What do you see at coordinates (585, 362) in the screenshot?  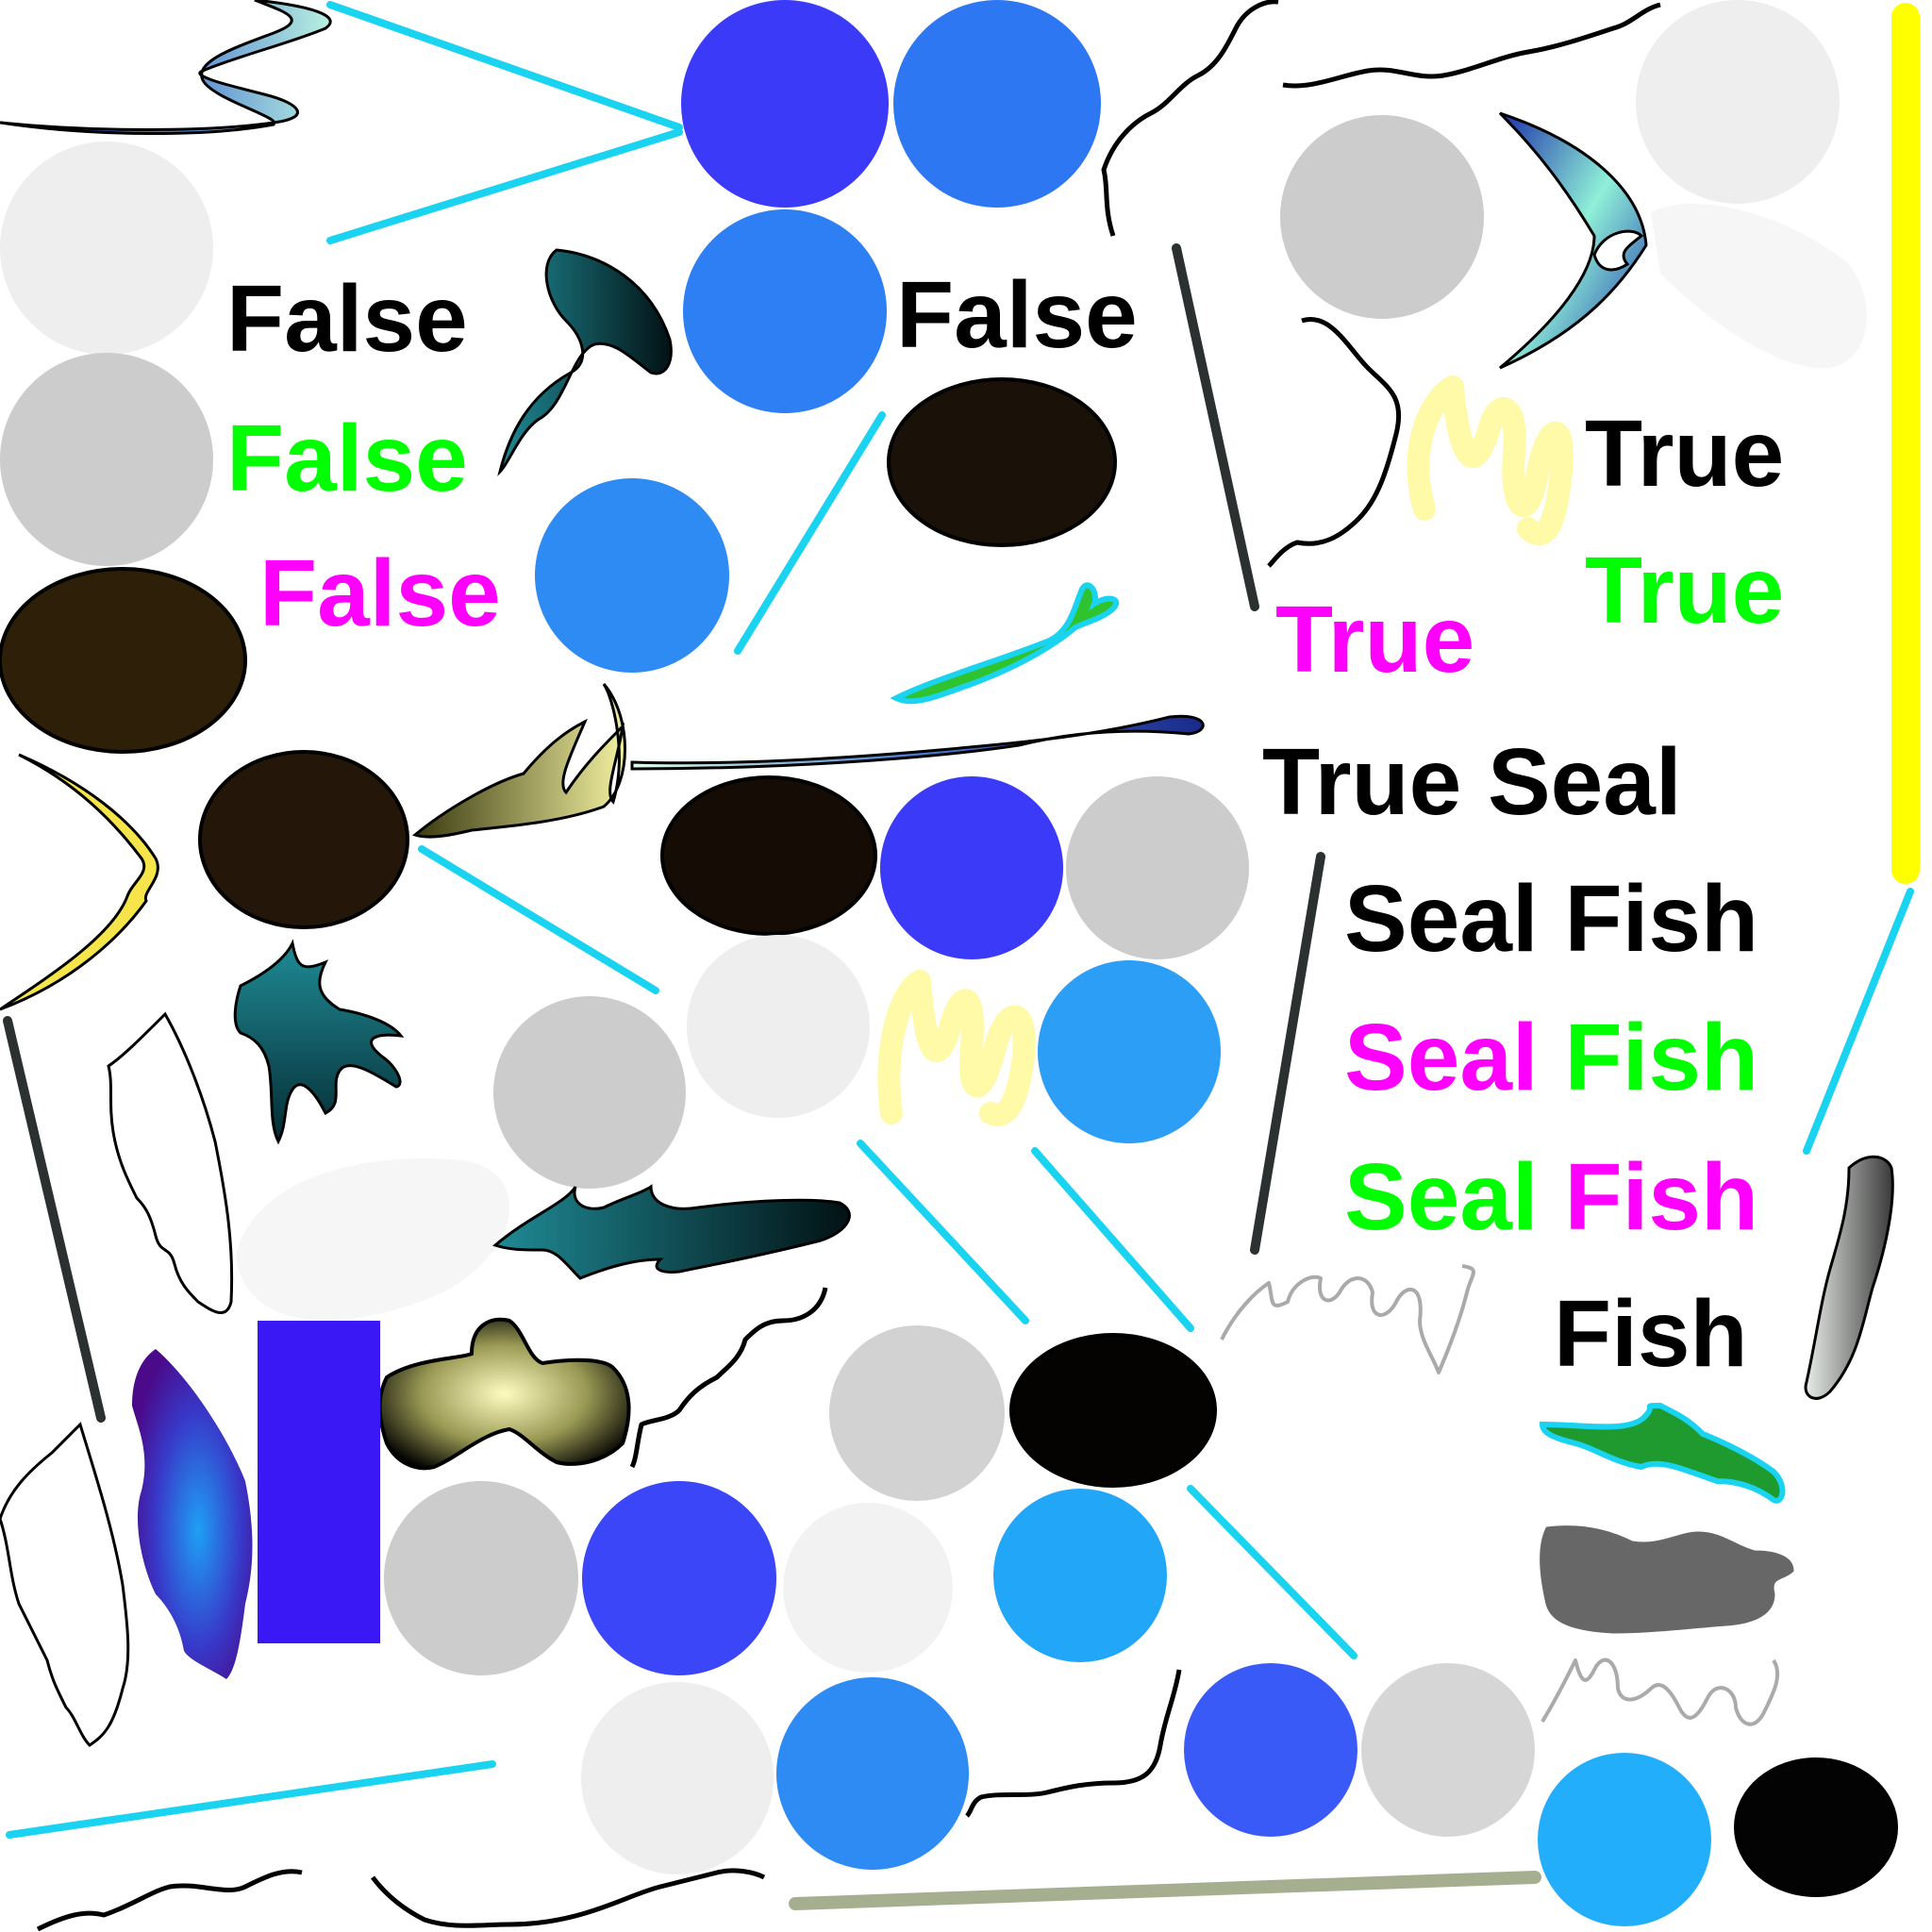 I see `squid-icon` at bounding box center [585, 362].